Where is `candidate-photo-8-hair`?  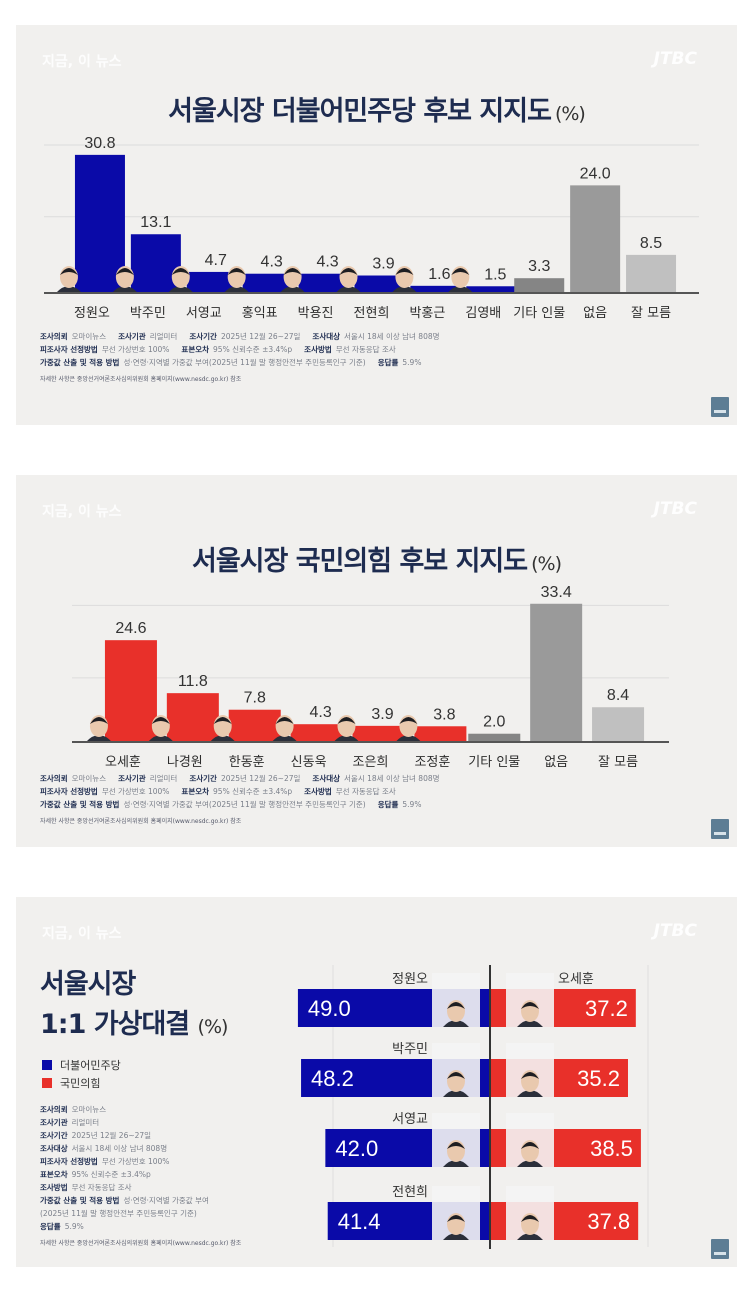 candidate-photo-8-hair is located at coordinates (460, 271).